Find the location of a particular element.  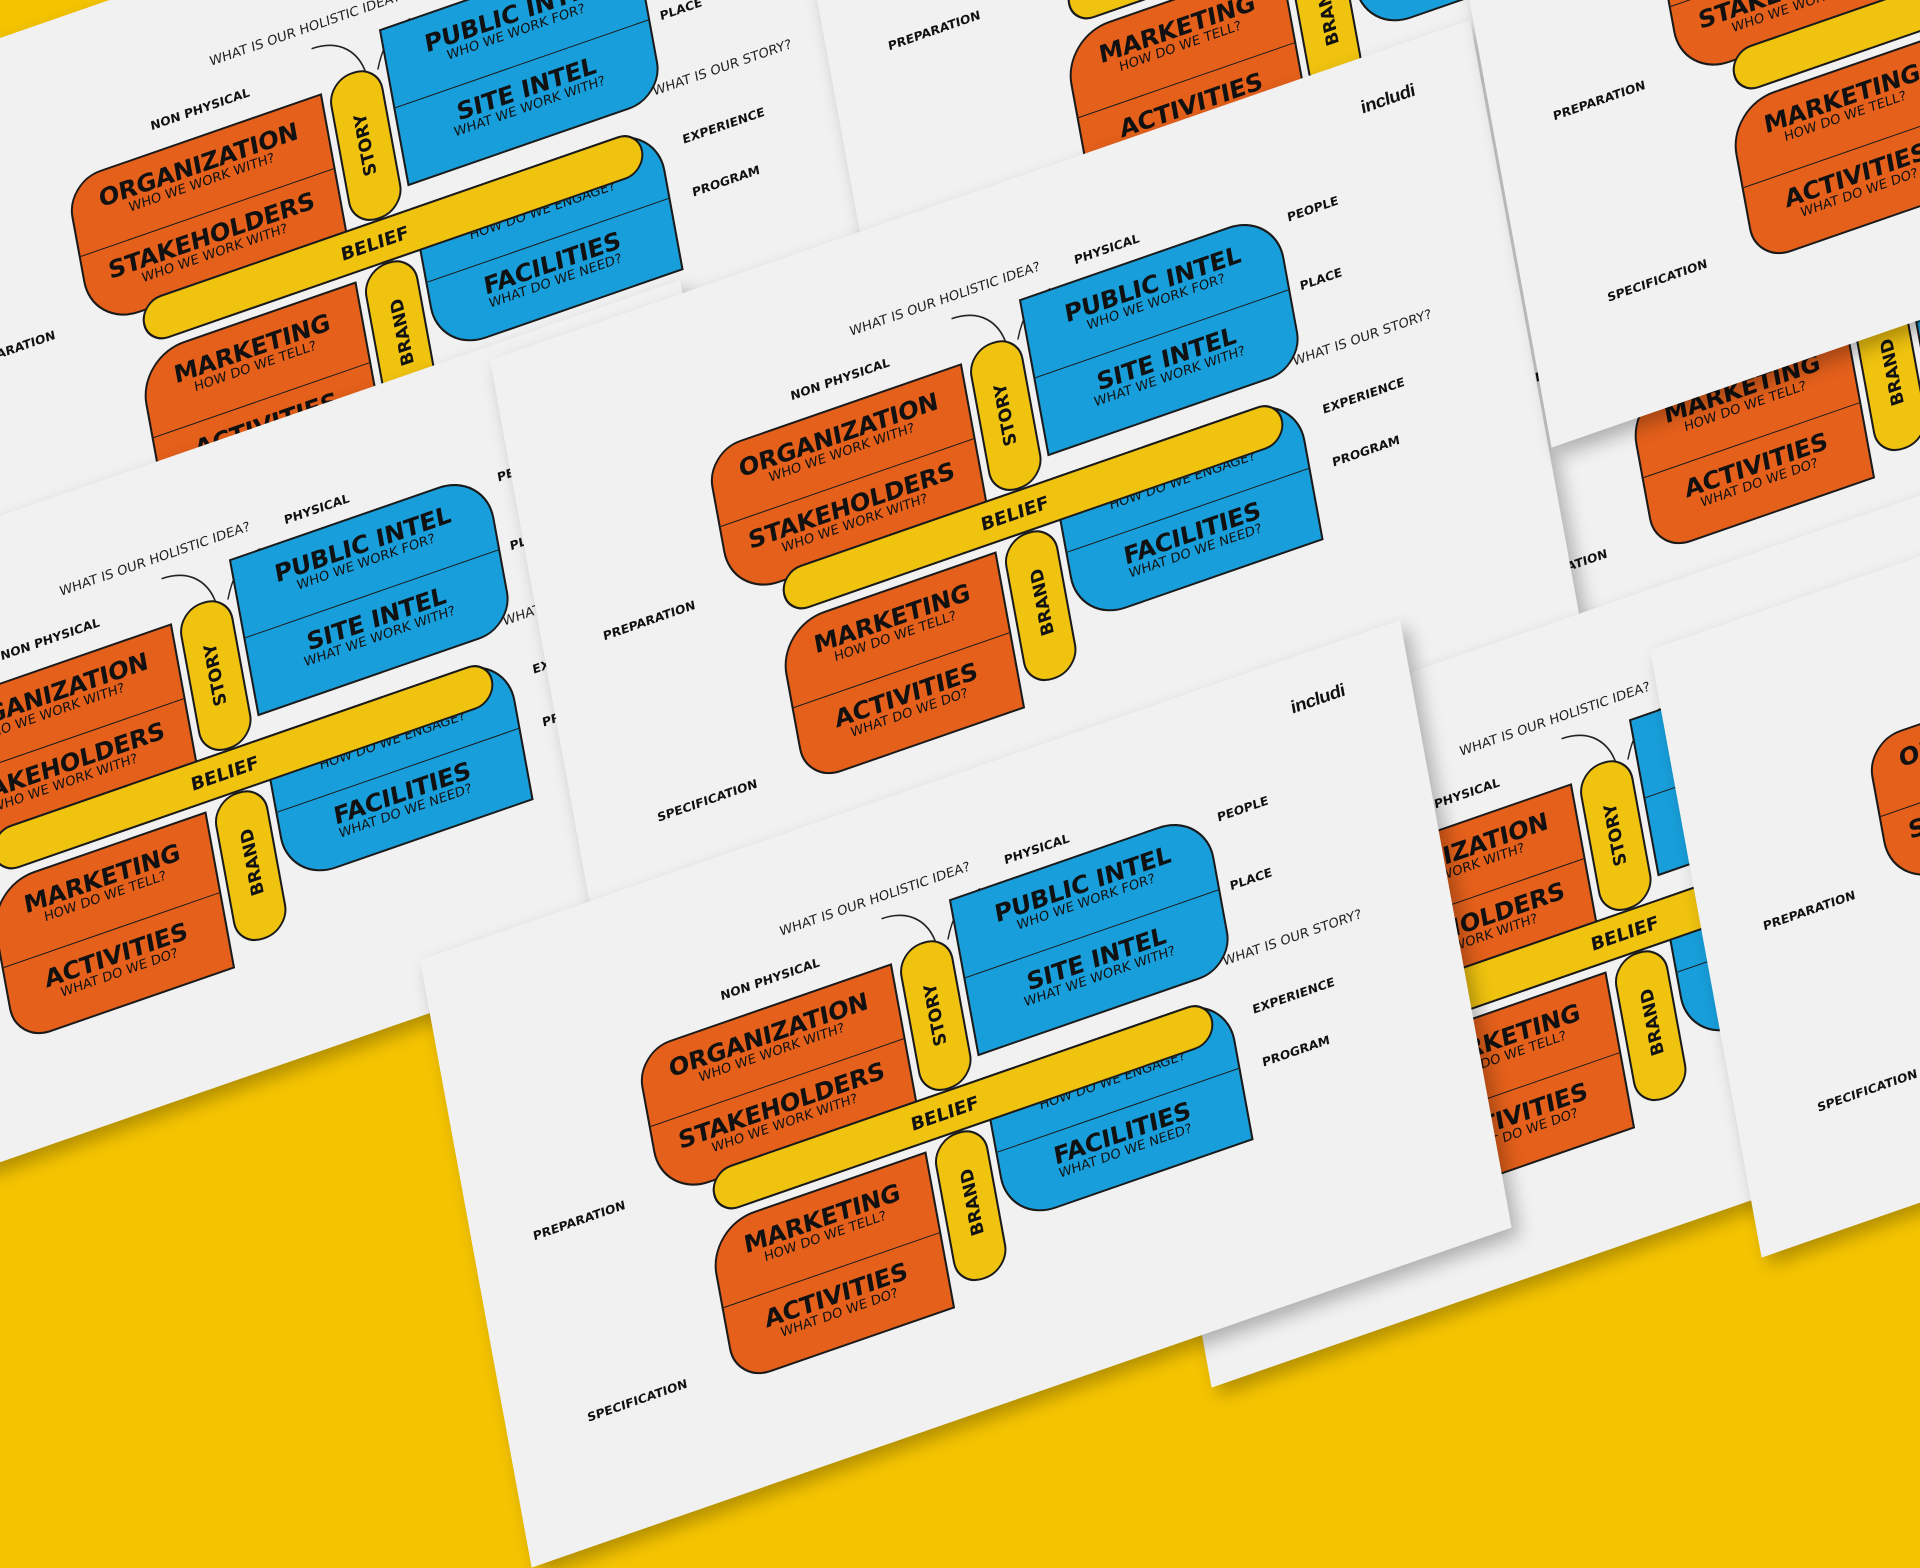

organization-title: ORGANIZATION is located at coordinates (1908, 725).